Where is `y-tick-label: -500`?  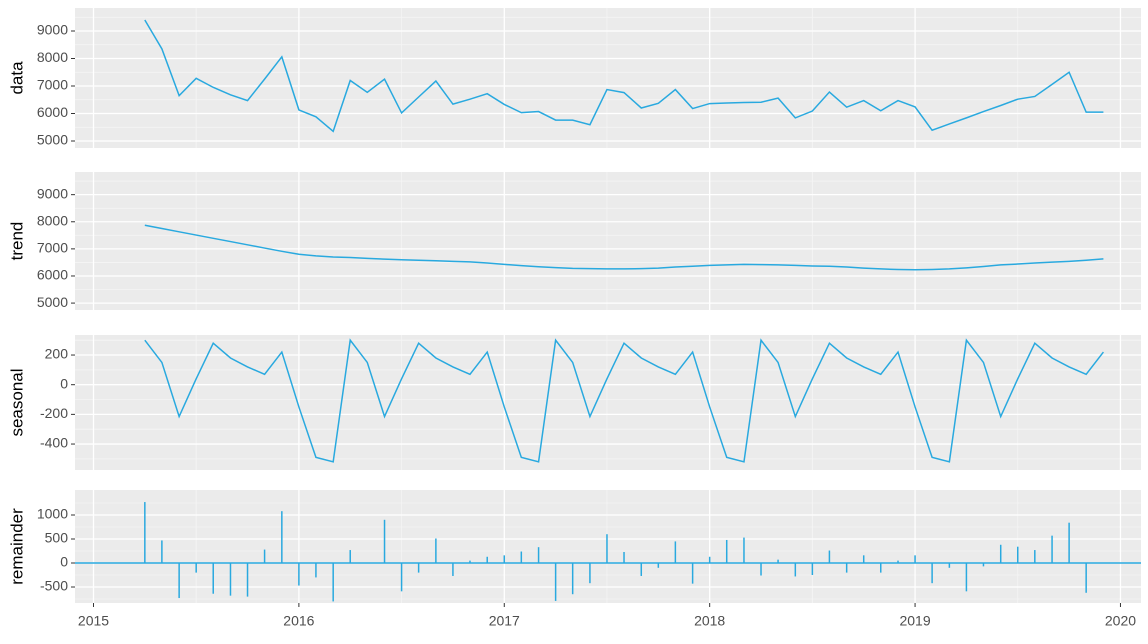 y-tick-label: -500 is located at coordinates (54, 586).